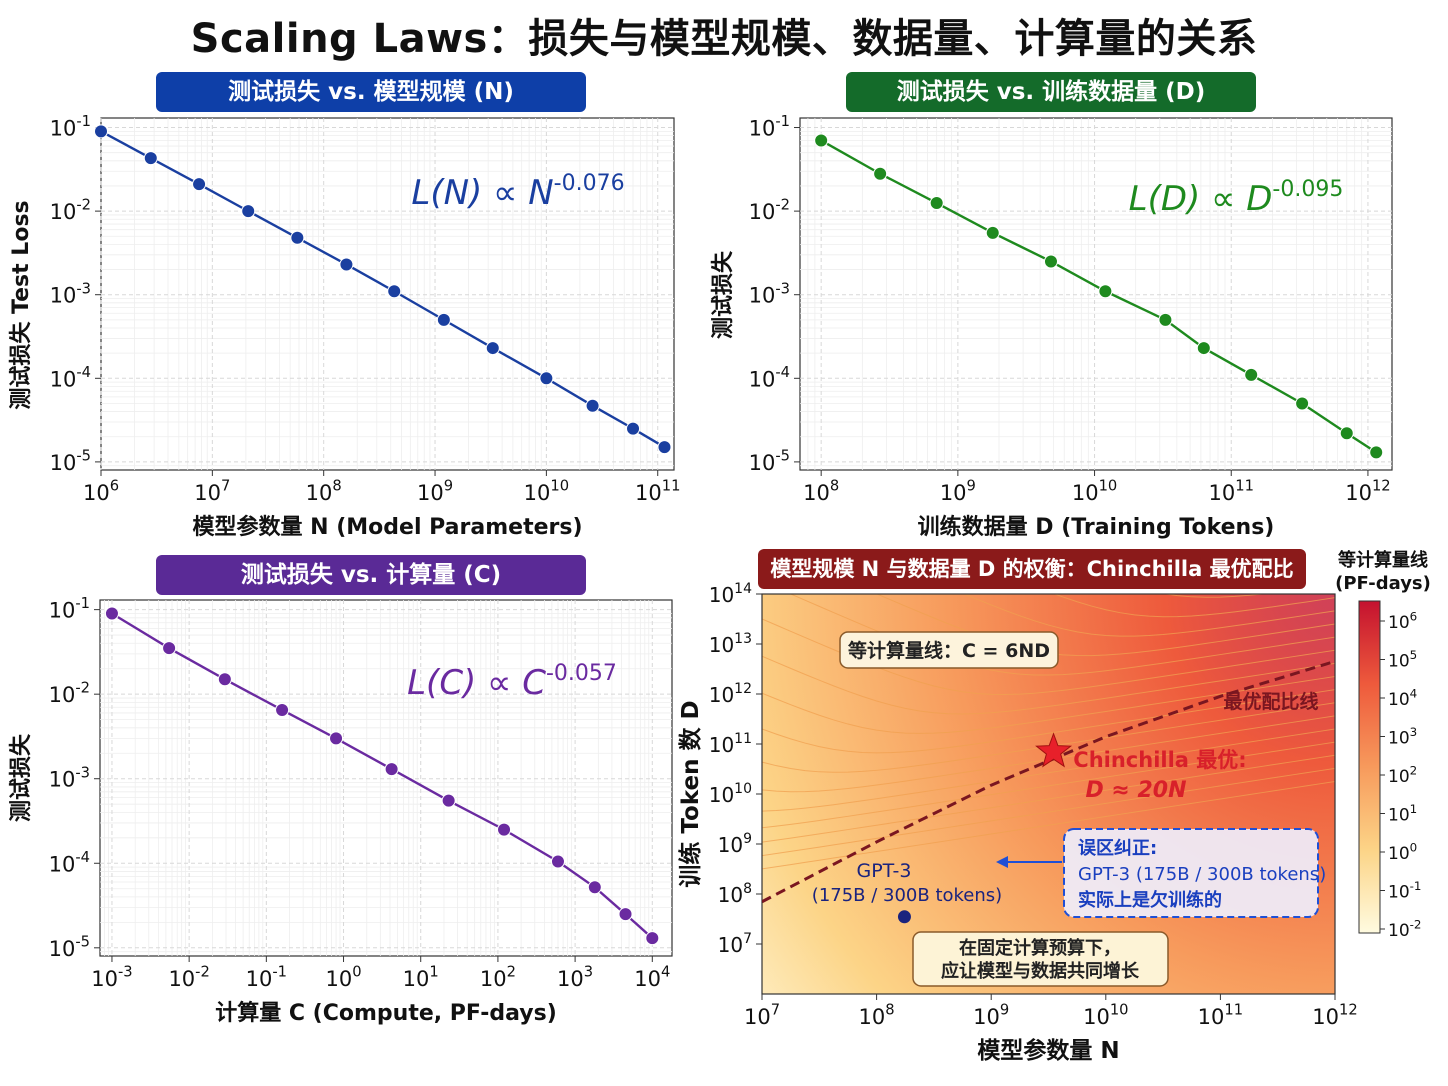 This screenshot has width=1448, height=1086. What do you see at coordinates (730, 694) in the screenshot?
I see `y-tick-label: 10¹²` at bounding box center [730, 694].